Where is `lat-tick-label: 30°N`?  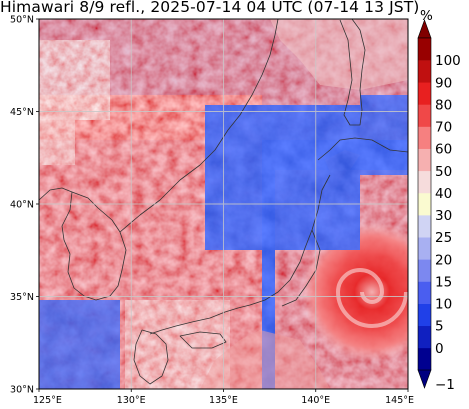
lat-tick-label: 30°N is located at coordinates (22, 390).